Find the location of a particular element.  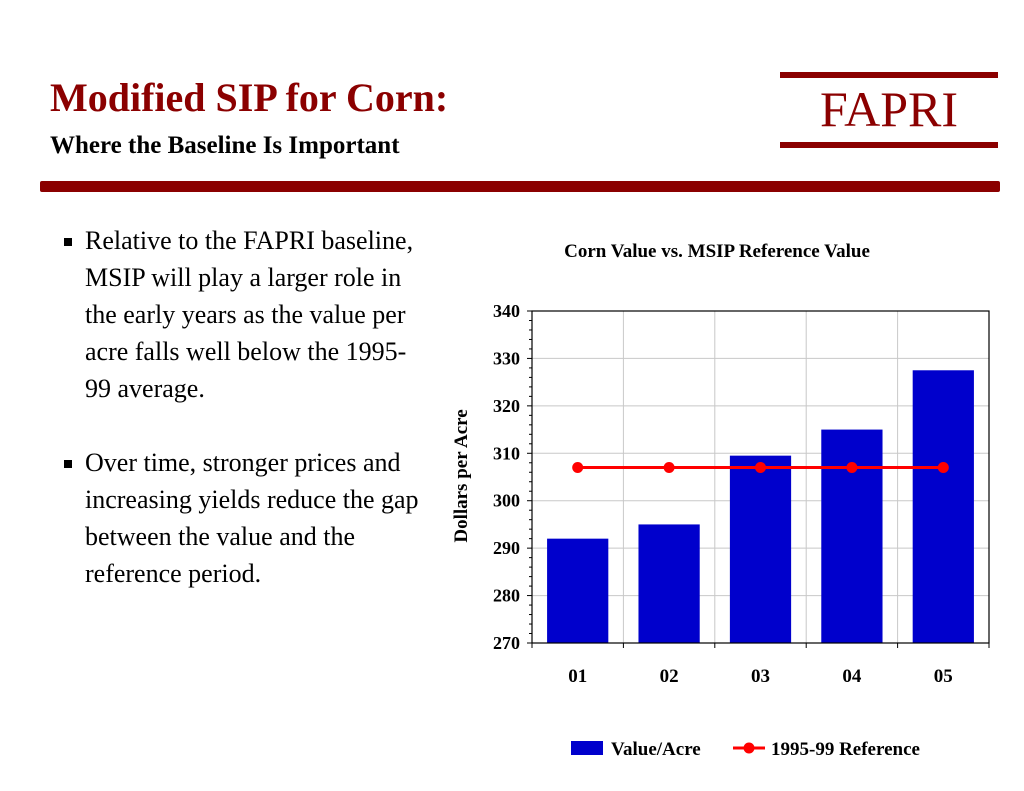

fapri-logo: FAPRI is located at coordinates (889, 110).